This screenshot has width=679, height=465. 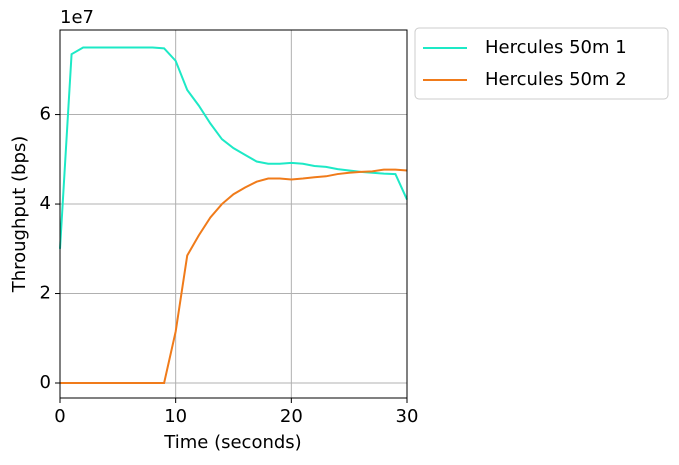 I want to click on x-tick-label: 30, so click(x=407, y=416).